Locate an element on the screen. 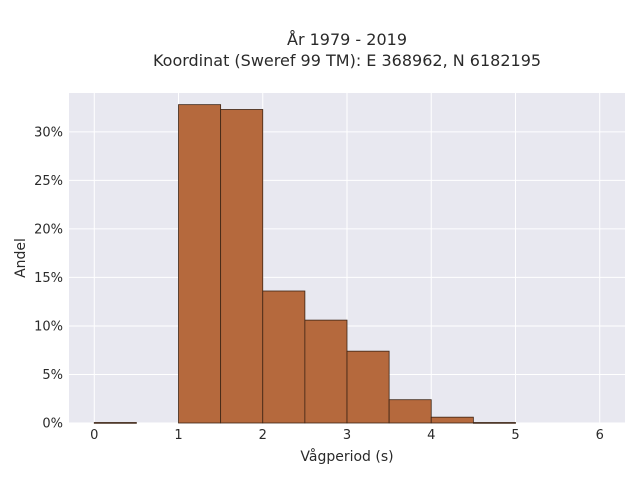  y-tick-label: 0% is located at coordinates (52, 424).